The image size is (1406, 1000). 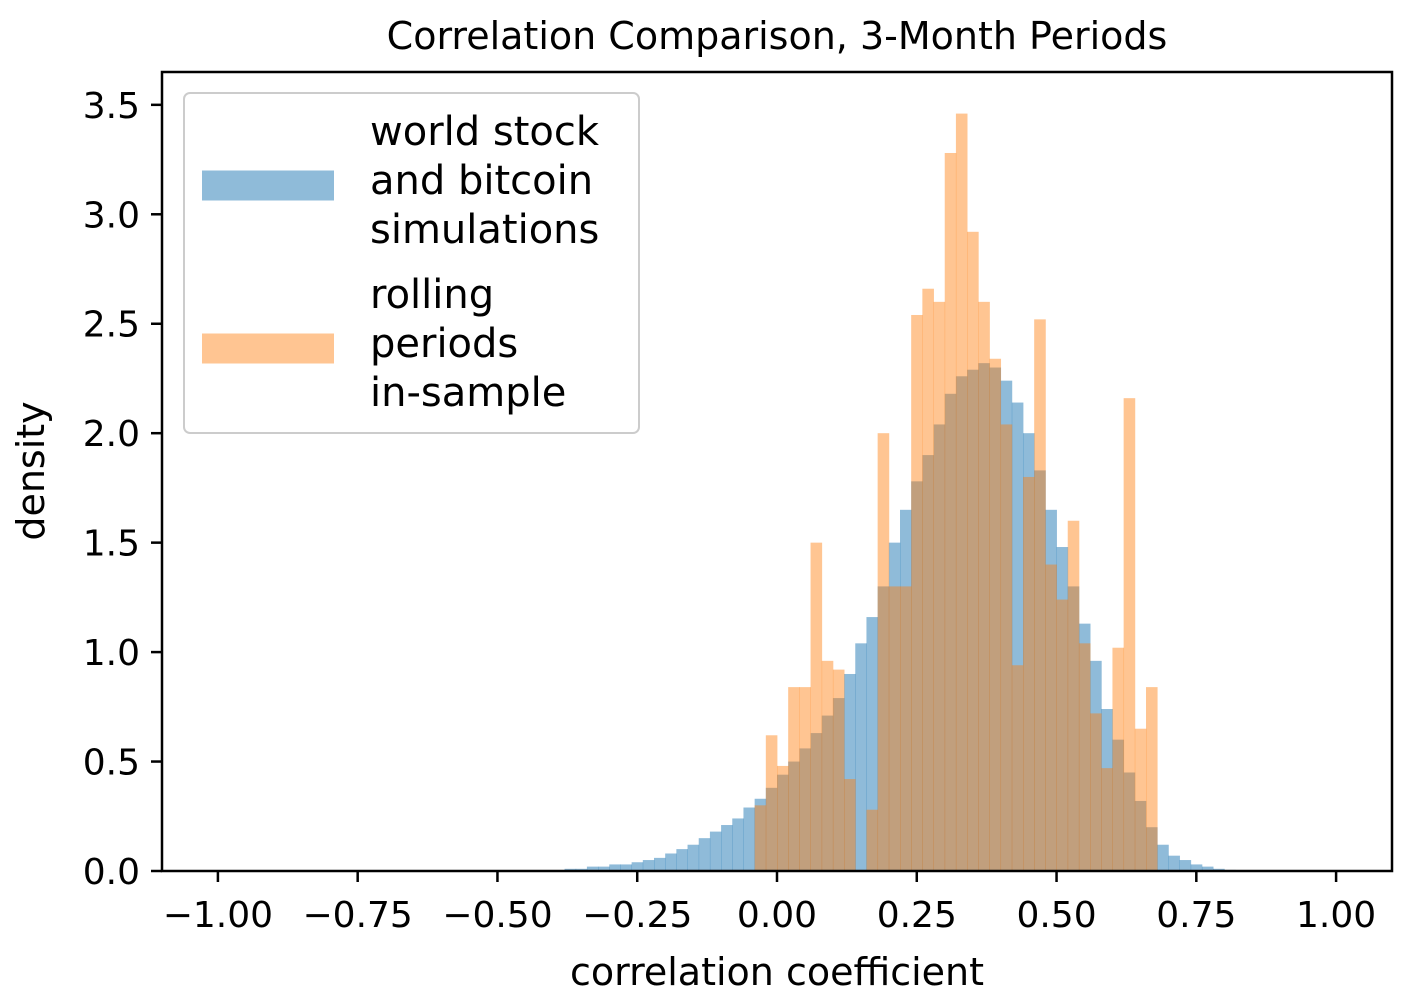 I want to click on x-tick-label: 0.25, so click(x=917, y=915).